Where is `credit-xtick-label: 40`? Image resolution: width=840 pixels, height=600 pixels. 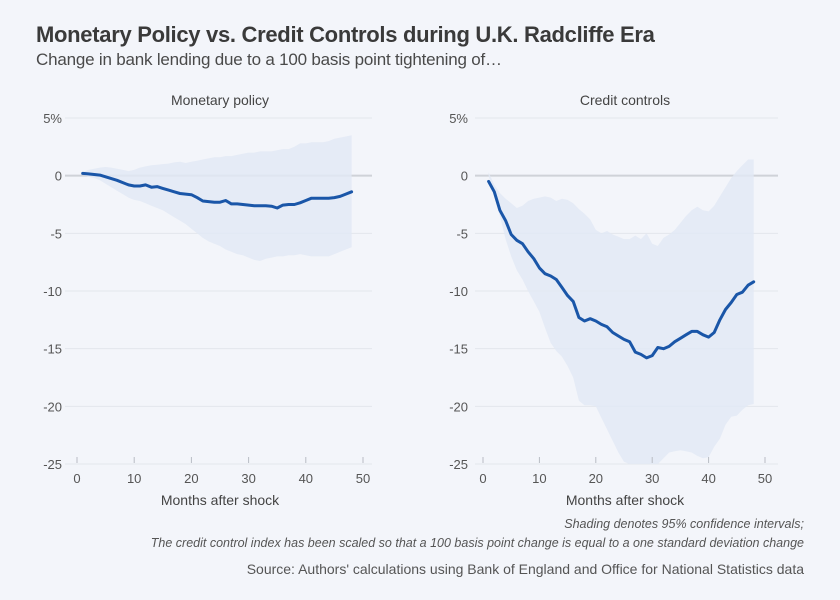
credit-xtick-label: 40 is located at coordinates (708, 478).